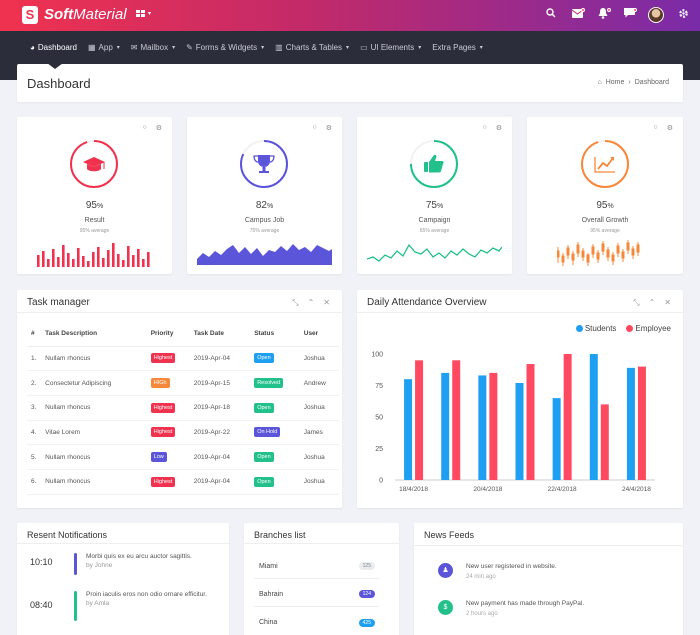  I want to click on y-tick-label: 75, so click(379, 386).